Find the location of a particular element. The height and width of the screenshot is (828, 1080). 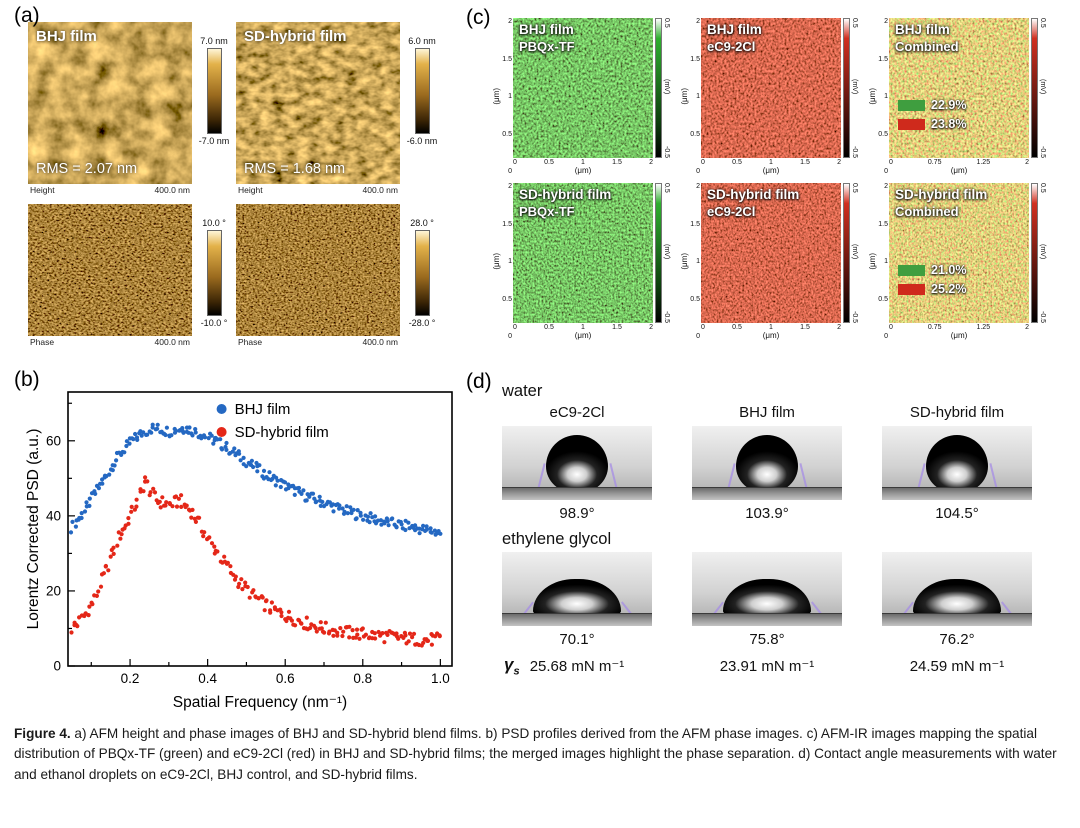

svg-text: 0.8 is located at coordinates (362, 678).